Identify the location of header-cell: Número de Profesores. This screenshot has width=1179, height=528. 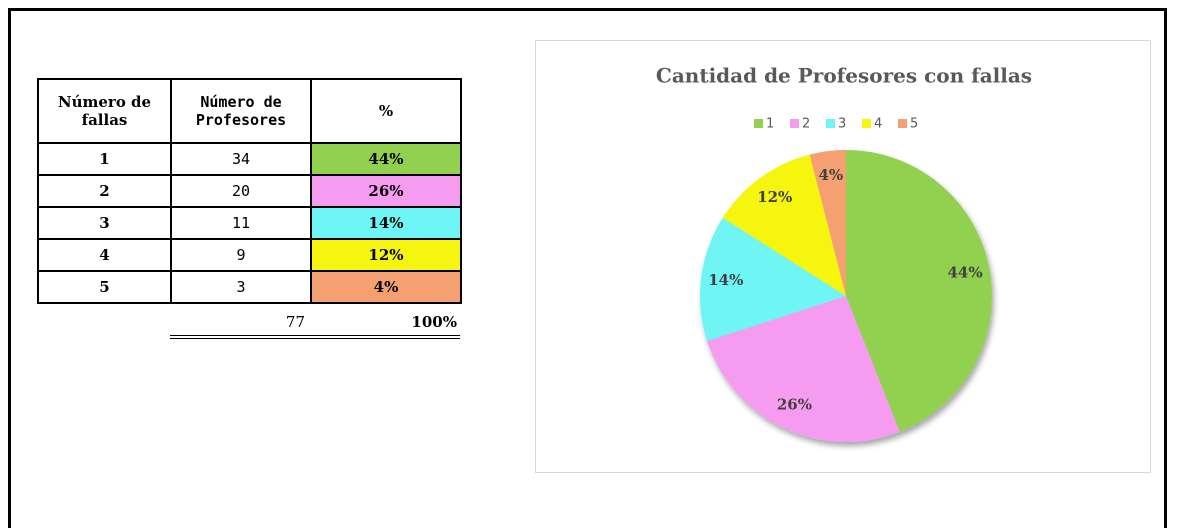
(241, 111).